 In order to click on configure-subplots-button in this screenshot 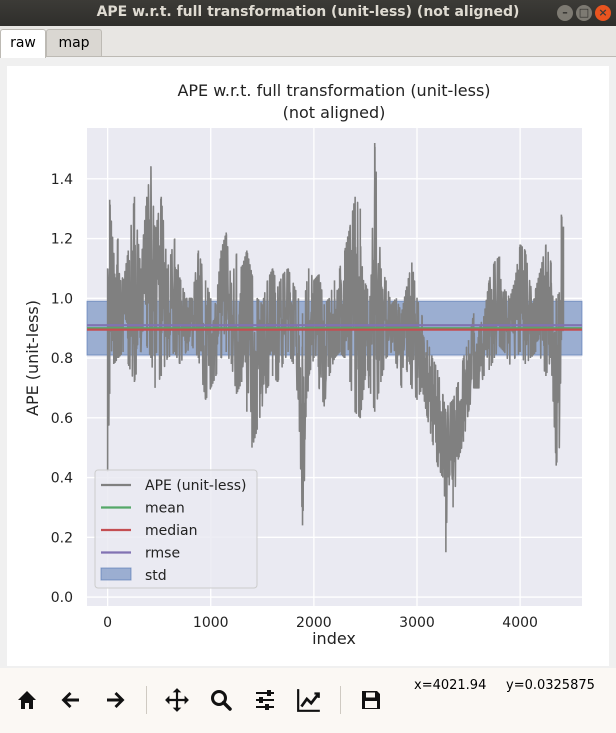, I will do `click(265, 700)`.